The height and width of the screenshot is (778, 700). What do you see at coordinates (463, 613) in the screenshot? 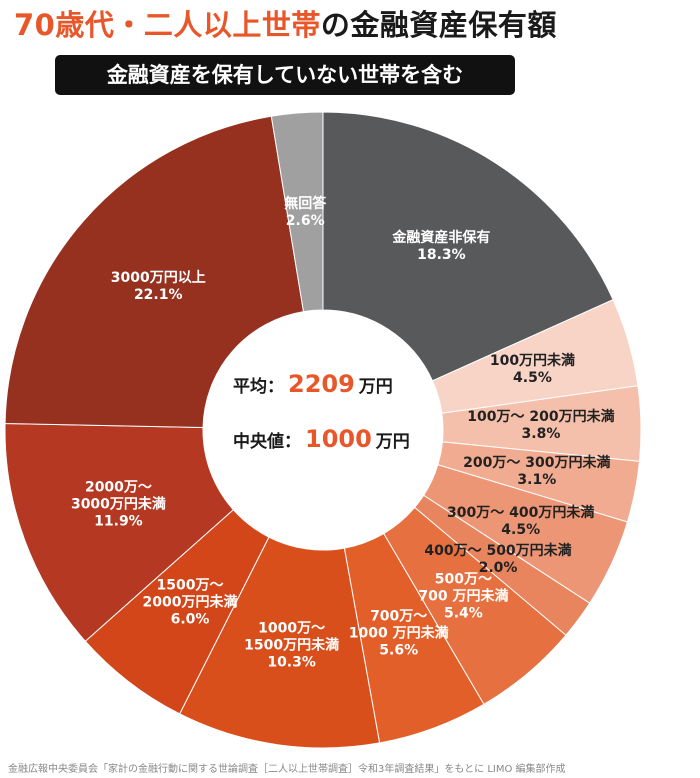
I see `slice-value: 5.4%` at bounding box center [463, 613].